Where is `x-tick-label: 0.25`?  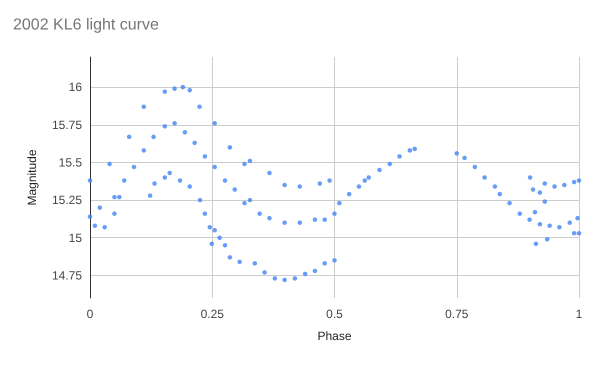 x-tick-label: 0.25 is located at coordinates (212, 314).